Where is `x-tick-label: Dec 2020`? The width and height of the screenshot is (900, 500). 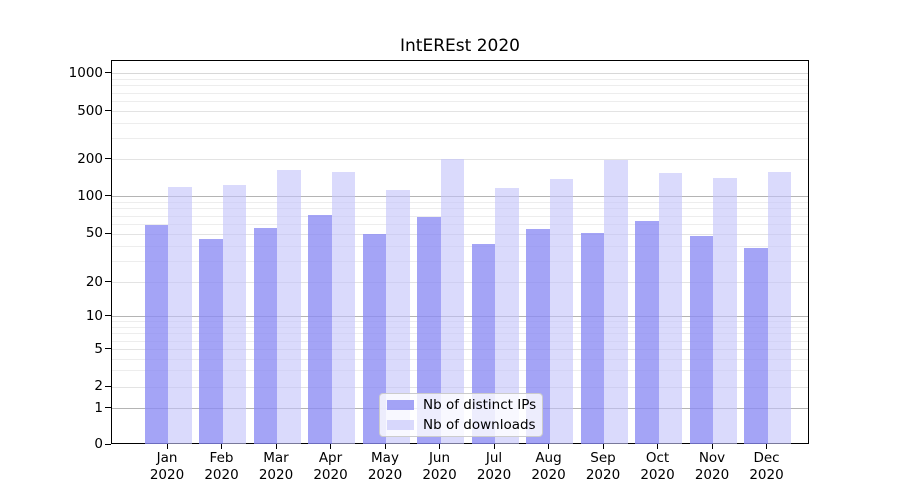 x-tick-label: Dec 2020 is located at coordinates (767, 467).